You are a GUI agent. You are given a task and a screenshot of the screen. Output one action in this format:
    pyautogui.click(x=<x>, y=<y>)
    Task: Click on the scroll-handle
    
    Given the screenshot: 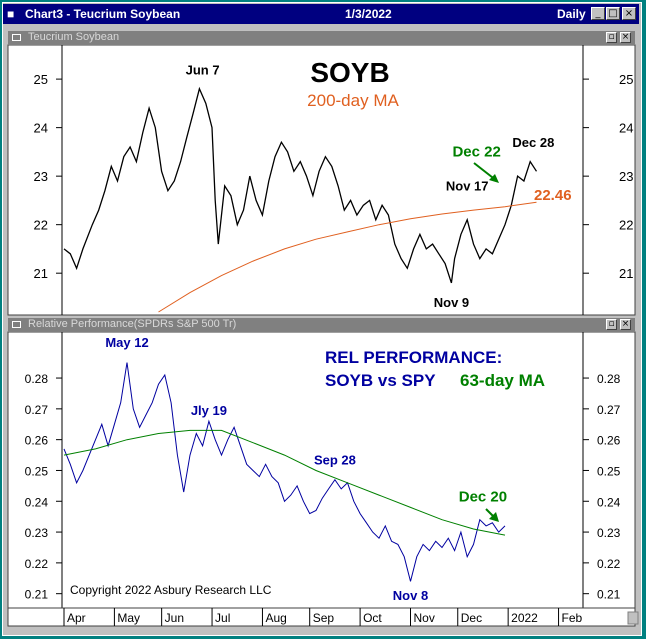 What is the action you would take?
    pyautogui.click(x=633, y=618)
    